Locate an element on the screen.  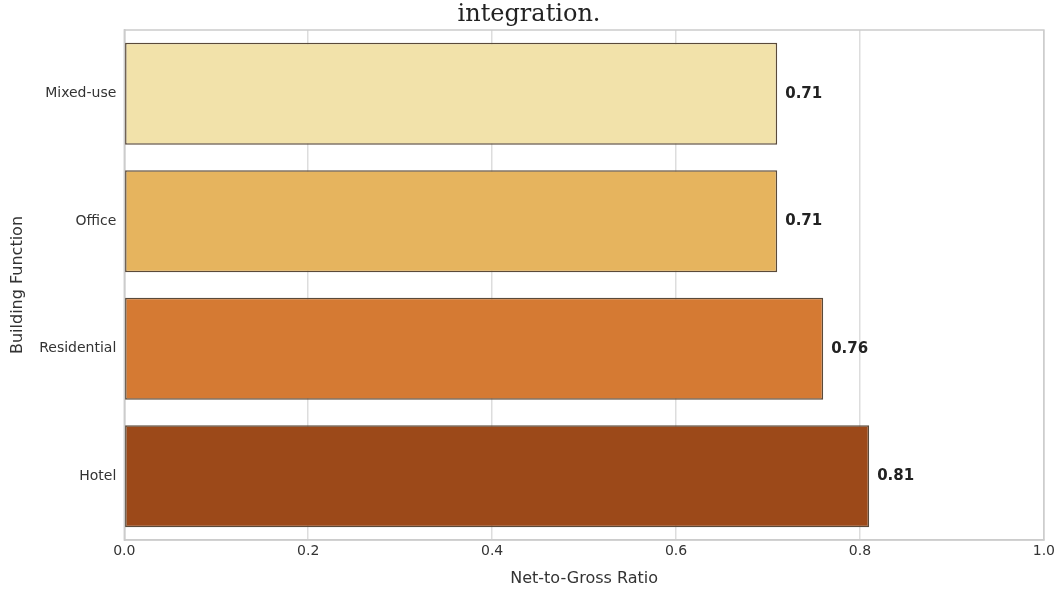
data-label: 0.81 is located at coordinates (896, 475).